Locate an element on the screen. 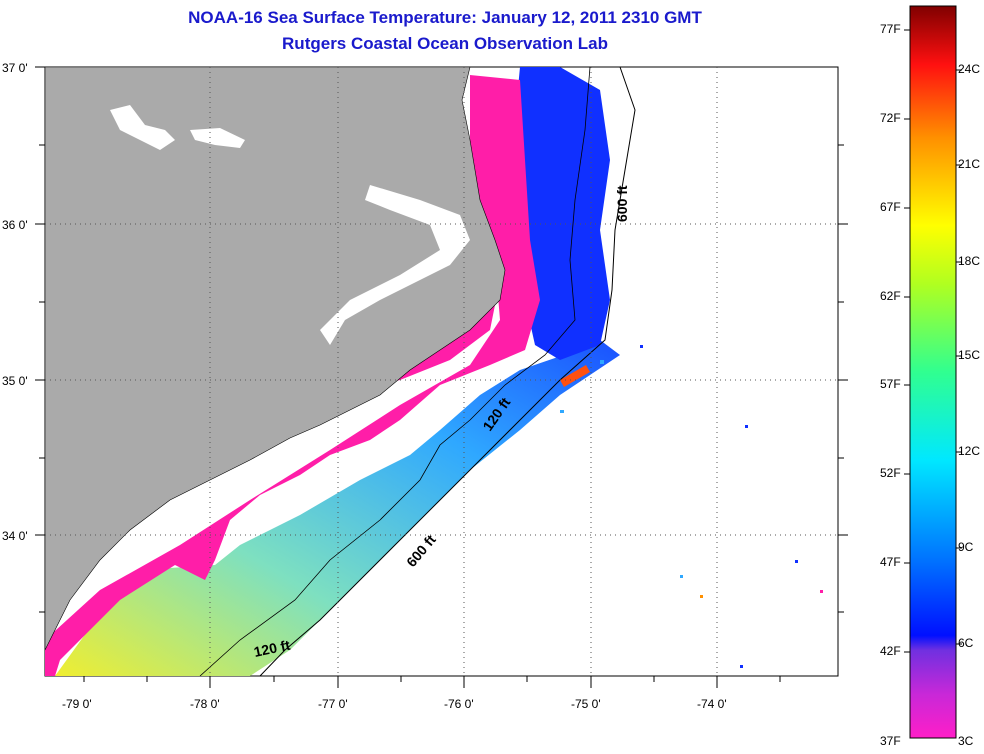 The height and width of the screenshot is (754, 984). colorbar-c-3: 3C is located at coordinates (966, 741).